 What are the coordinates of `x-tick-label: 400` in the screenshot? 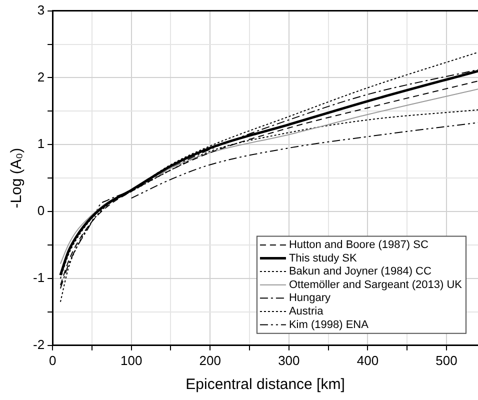 It's located at (367, 360).